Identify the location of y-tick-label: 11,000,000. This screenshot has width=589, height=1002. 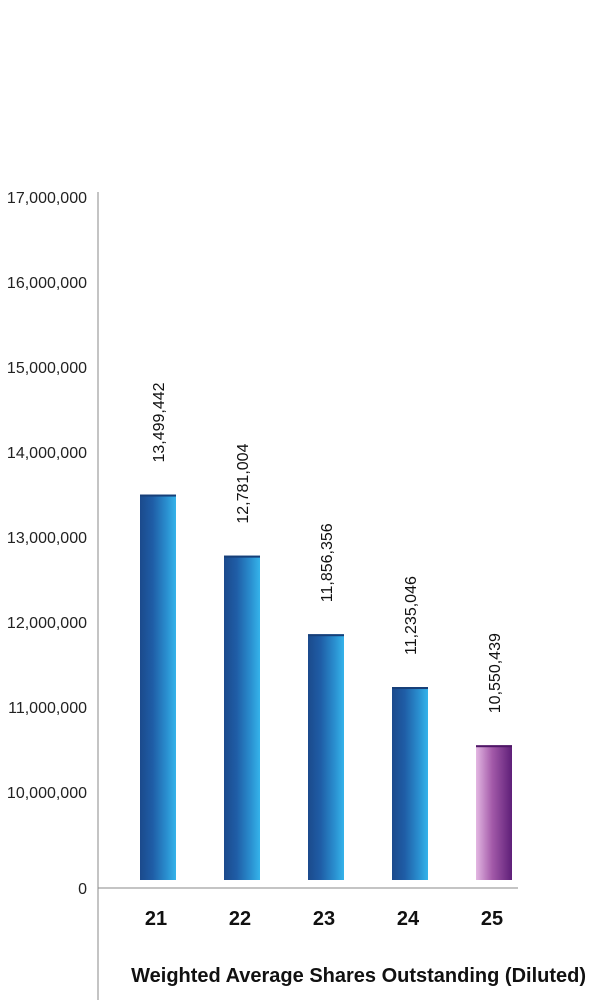
(47, 708).